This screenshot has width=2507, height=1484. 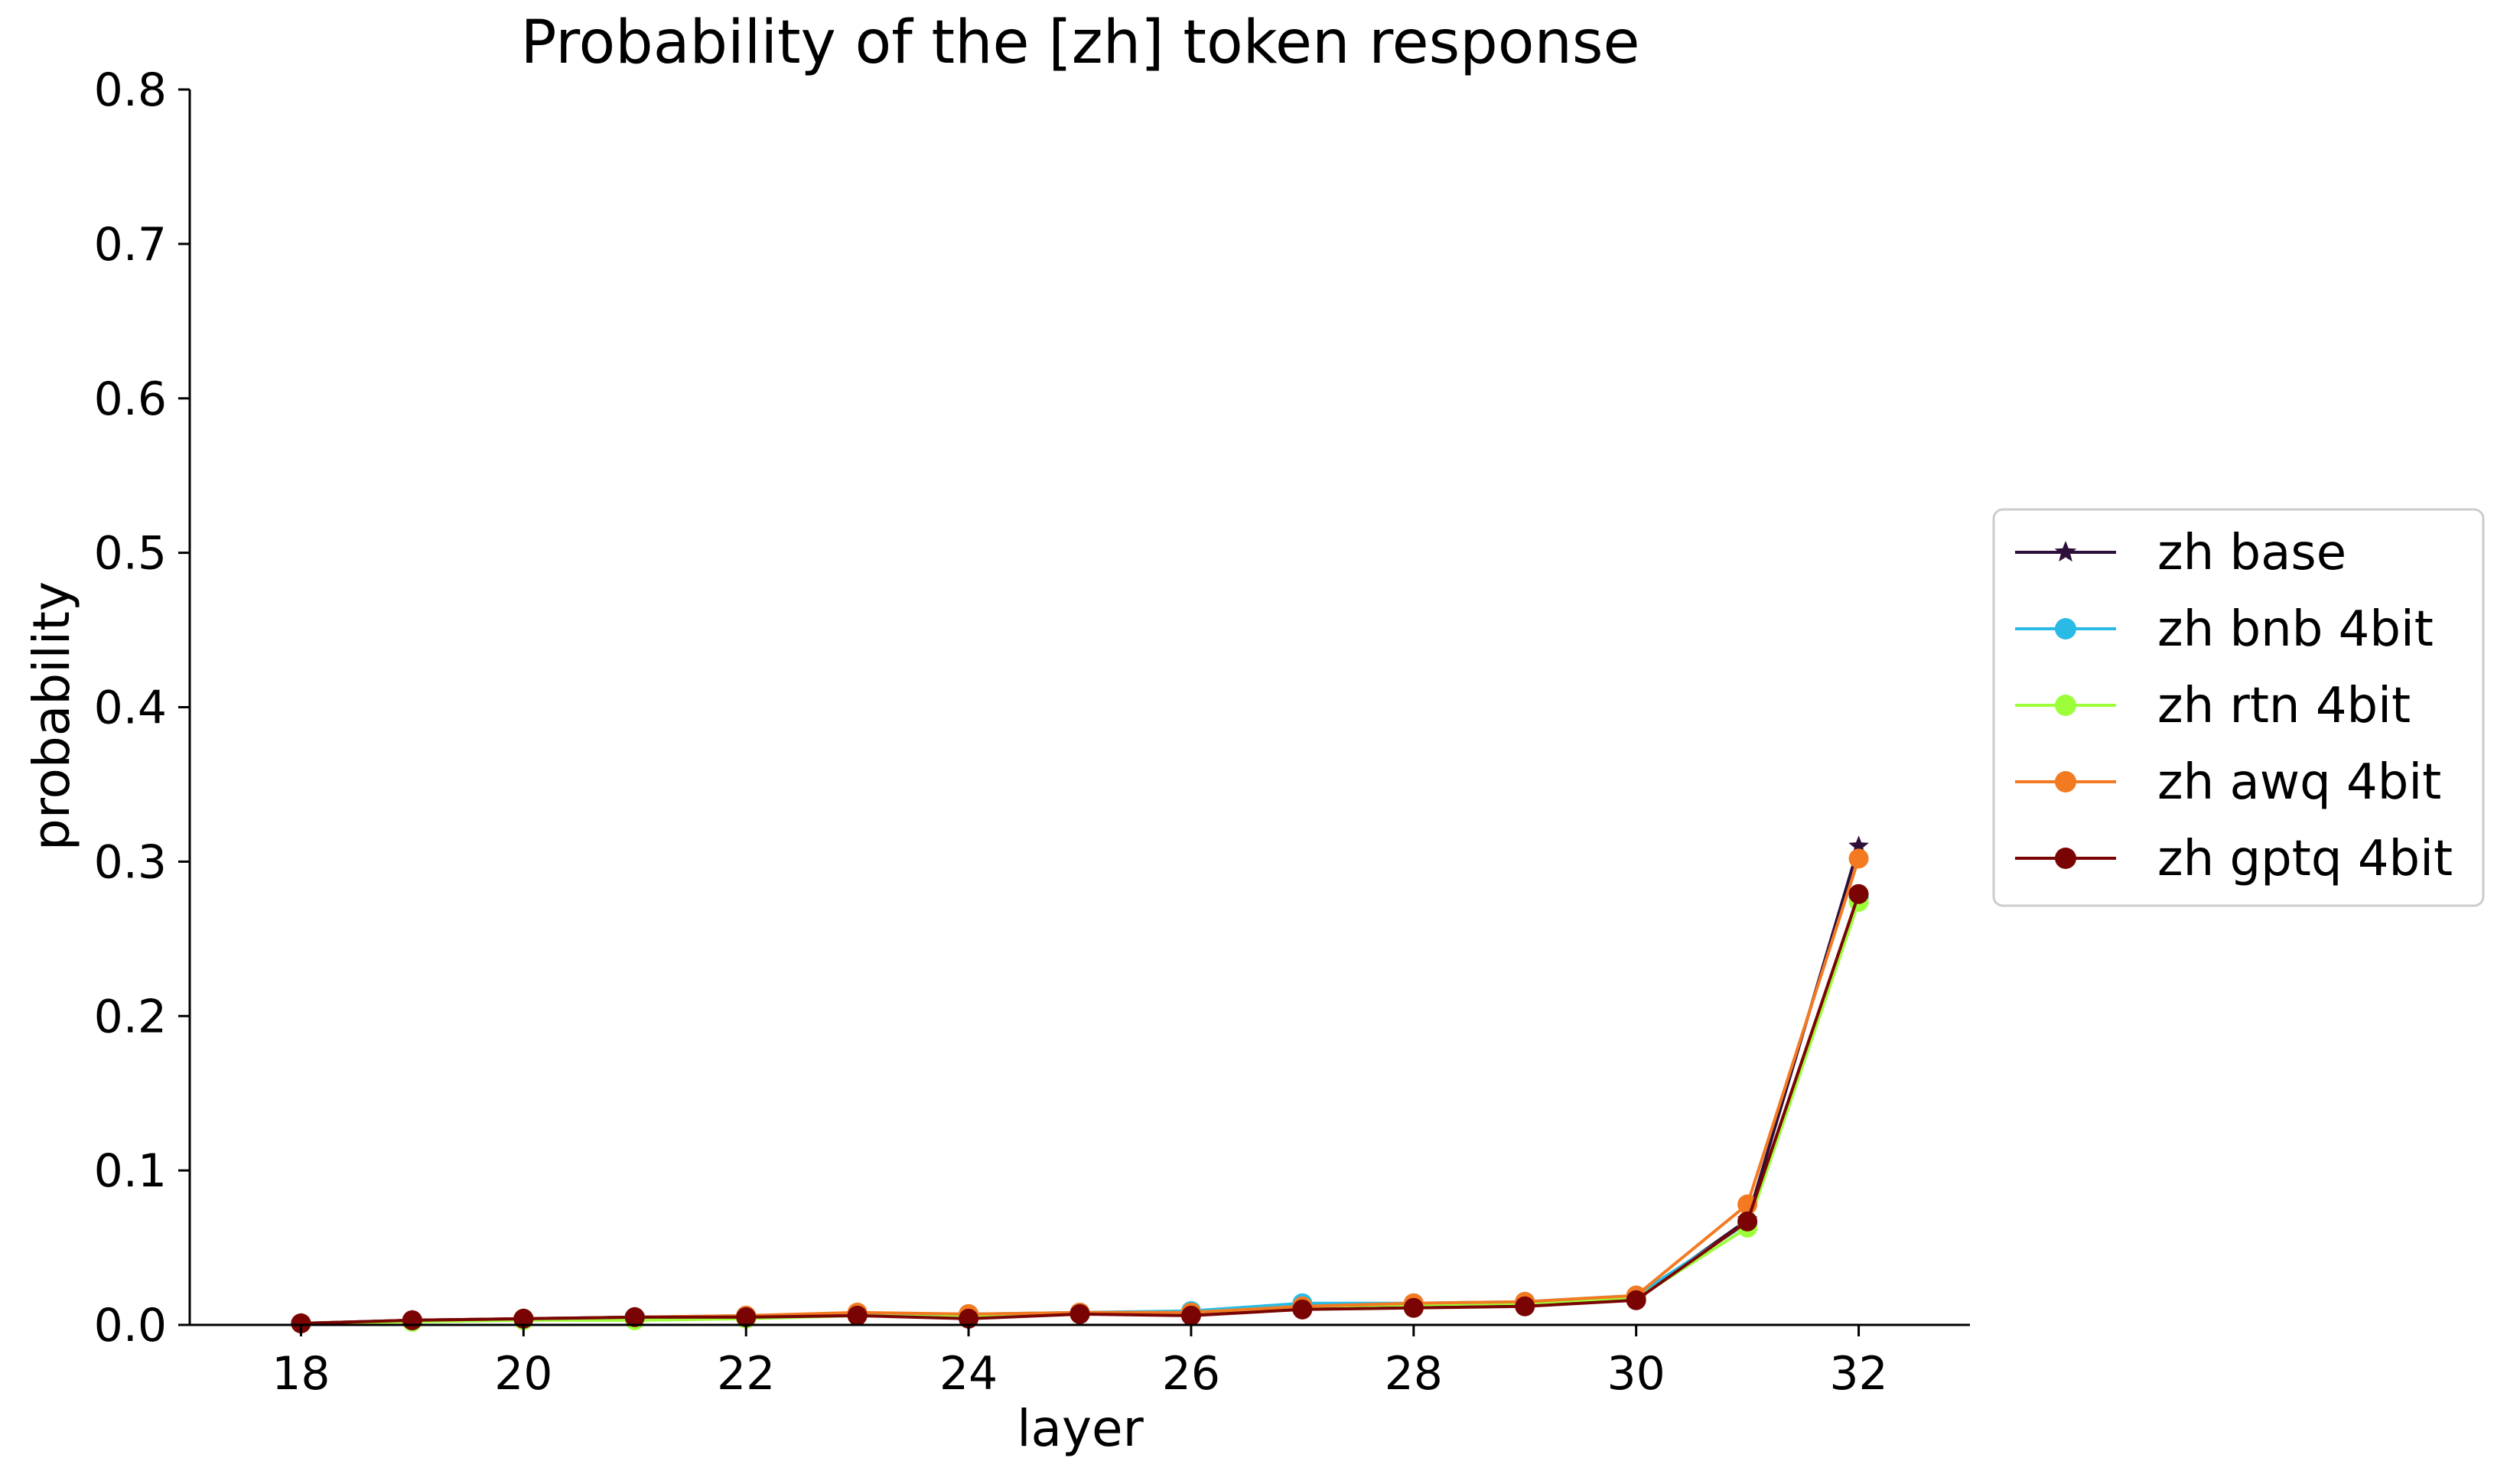 What do you see at coordinates (1636, 1374) in the screenshot?
I see `x-tick-label: 30` at bounding box center [1636, 1374].